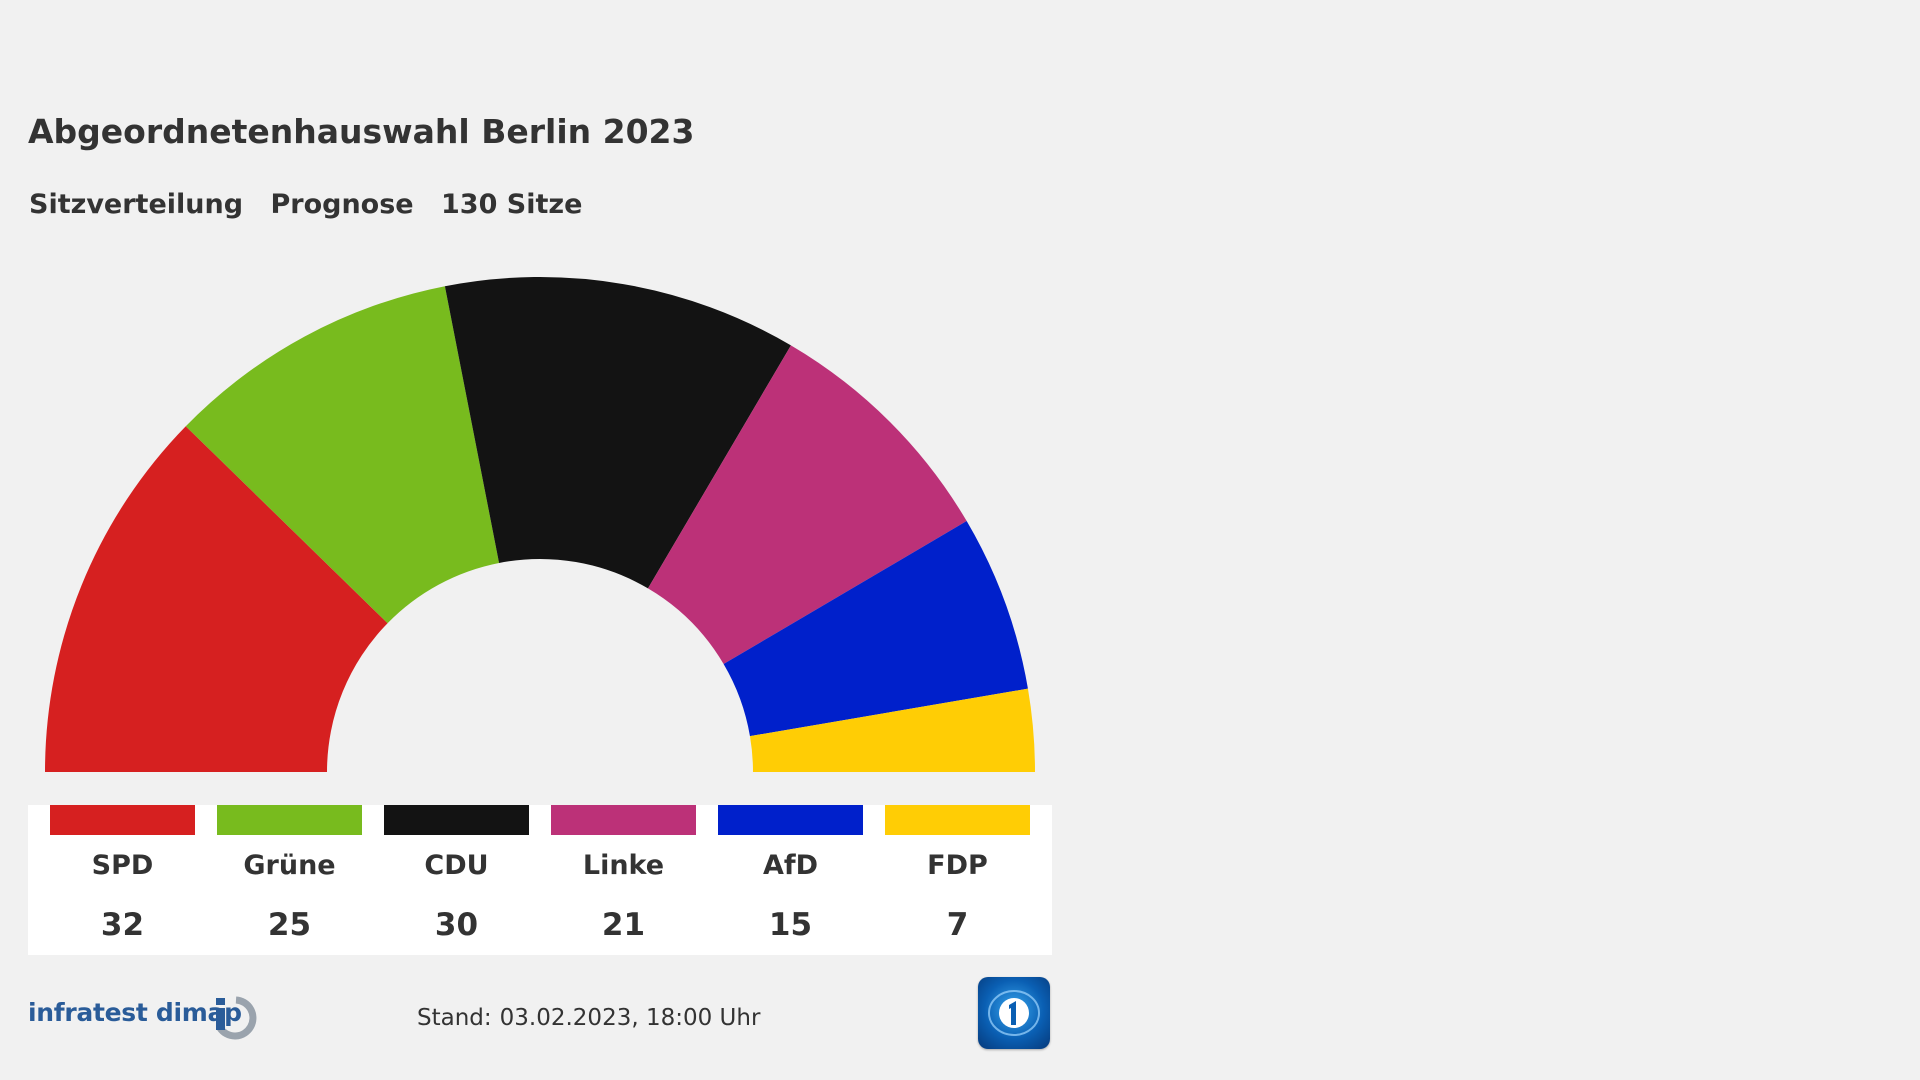  I want to click on legend-value-afd: 15, so click(790, 925).